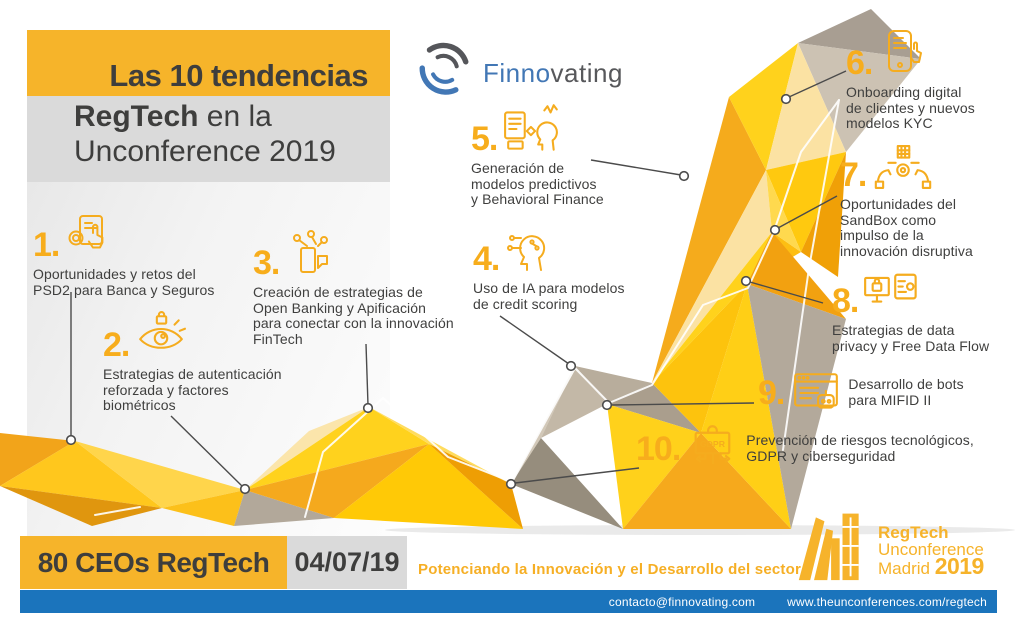 Image resolution: width=1024 pixels, height=632 pixels. I want to click on event-logo-line3: Madrid 2019, so click(931, 566).